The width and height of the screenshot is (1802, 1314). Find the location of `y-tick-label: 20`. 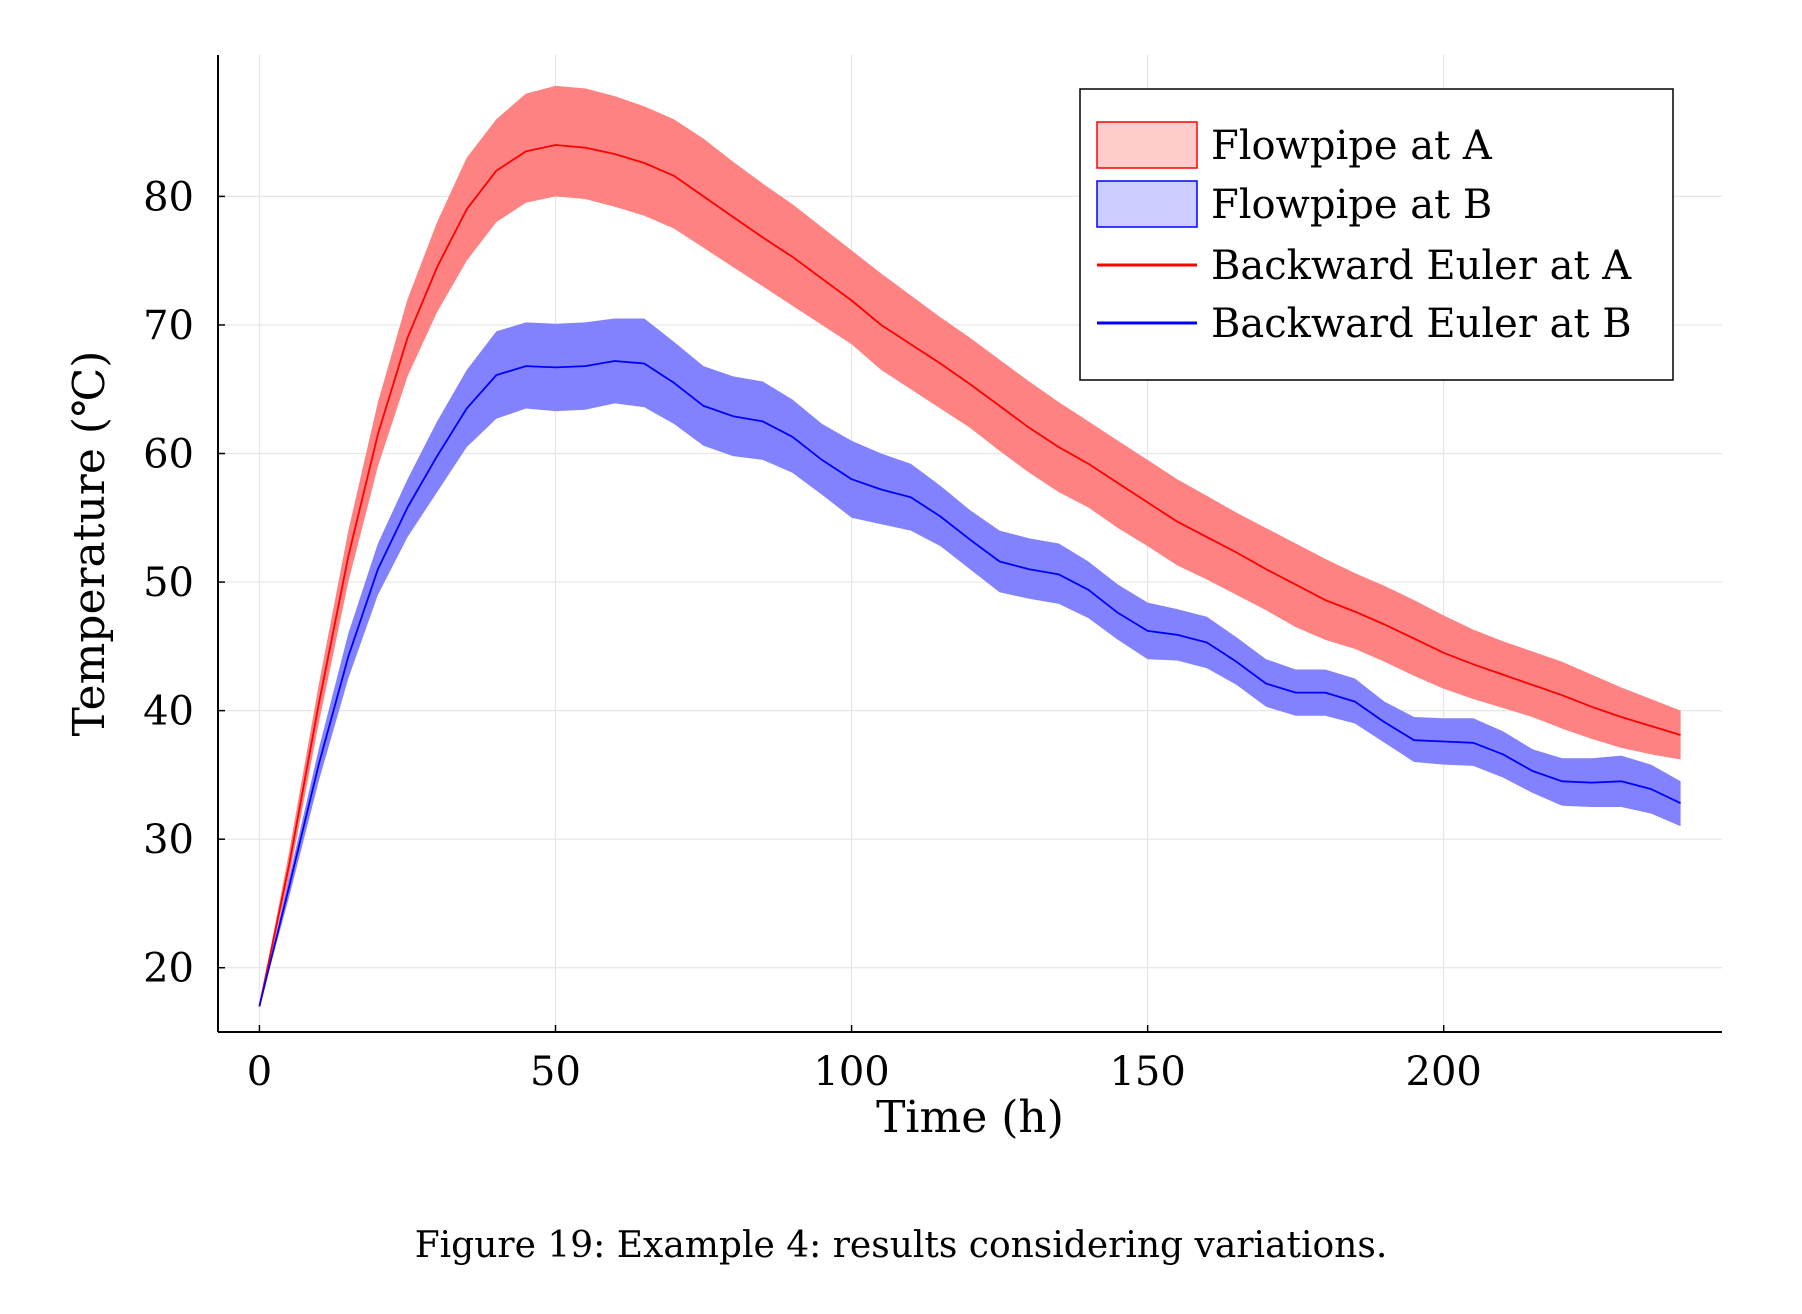

y-tick-label: 20 is located at coordinates (168, 969).